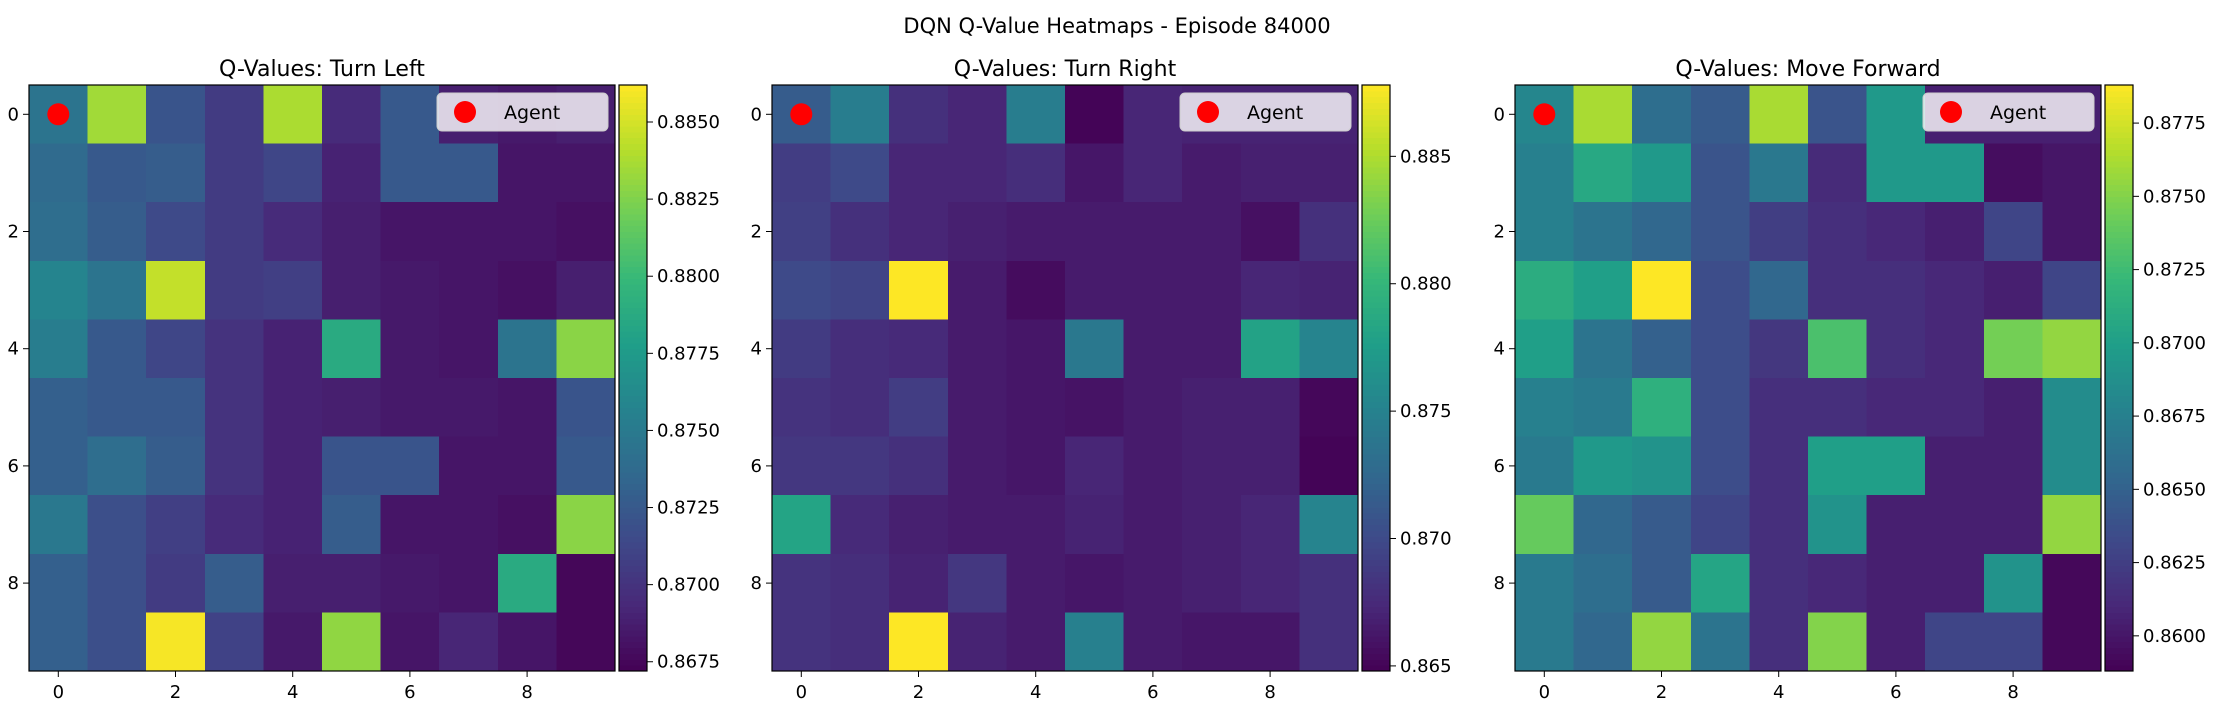 Image resolution: width=2235 pixels, height=722 pixels. What do you see at coordinates (2174, 123) in the screenshot?
I see `colorbar-tick-label: 0.8775` at bounding box center [2174, 123].